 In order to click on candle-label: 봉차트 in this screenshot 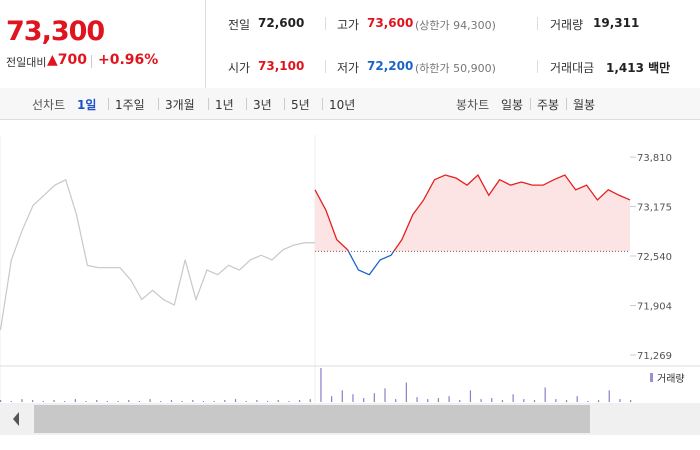, I will do `click(473, 105)`.